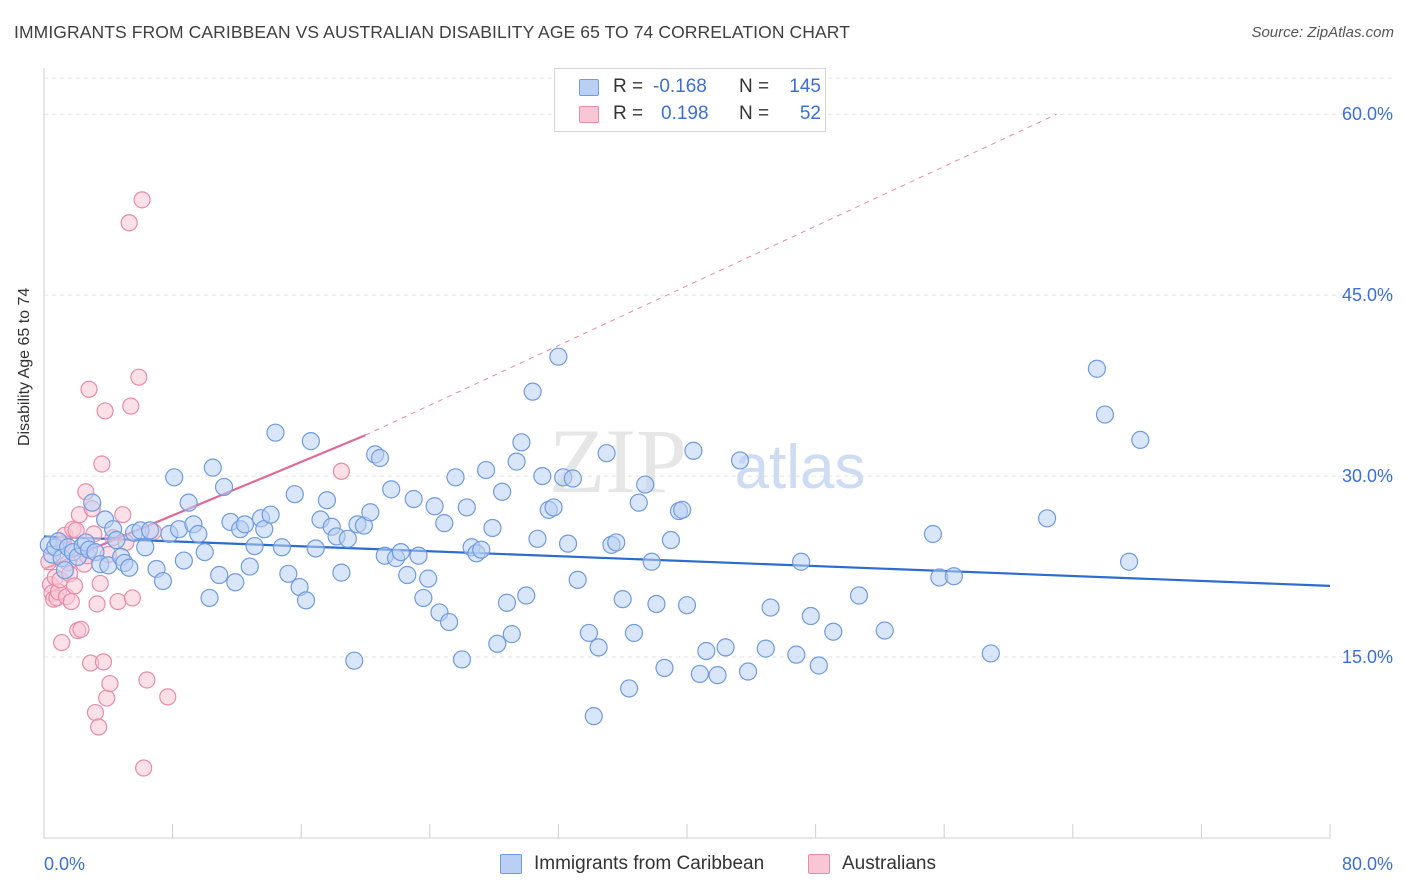  What do you see at coordinates (700, 114) in the screenshot?
I see `legend-row-australians: R = 0.198 N = 52` at bounding box center [700, 114].